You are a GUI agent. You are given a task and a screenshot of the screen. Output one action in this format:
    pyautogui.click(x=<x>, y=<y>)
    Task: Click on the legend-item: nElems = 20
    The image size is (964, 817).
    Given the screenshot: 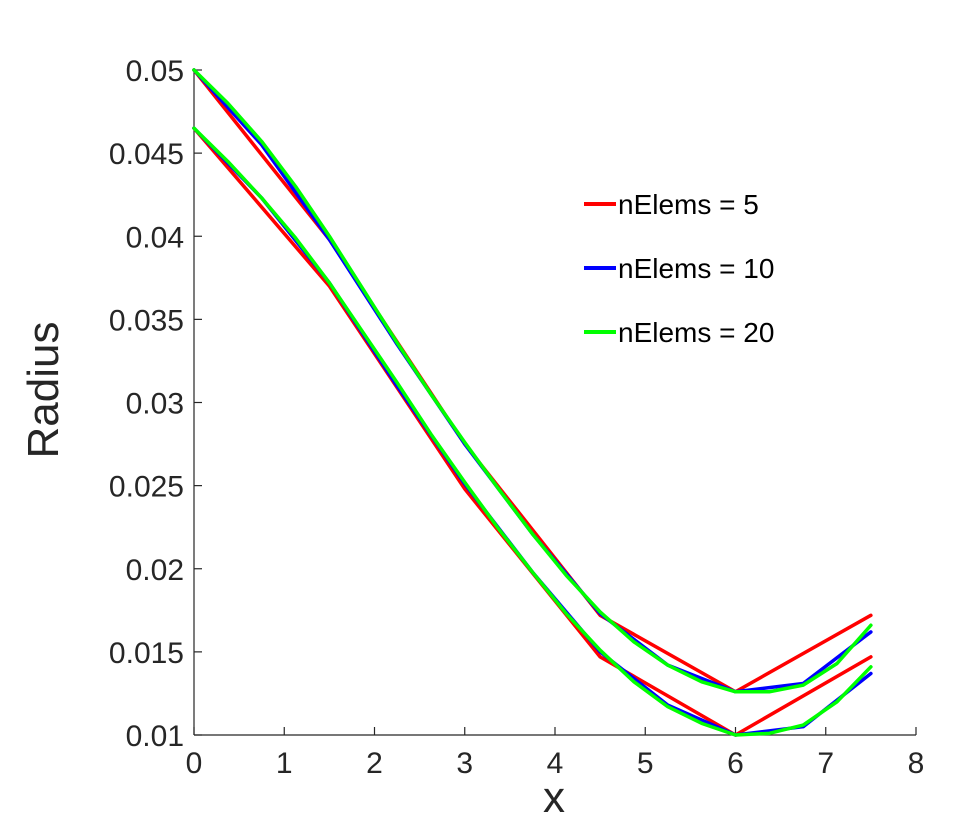 What is the action you would take?
    pyautogui.click(x=679, y=332)
    